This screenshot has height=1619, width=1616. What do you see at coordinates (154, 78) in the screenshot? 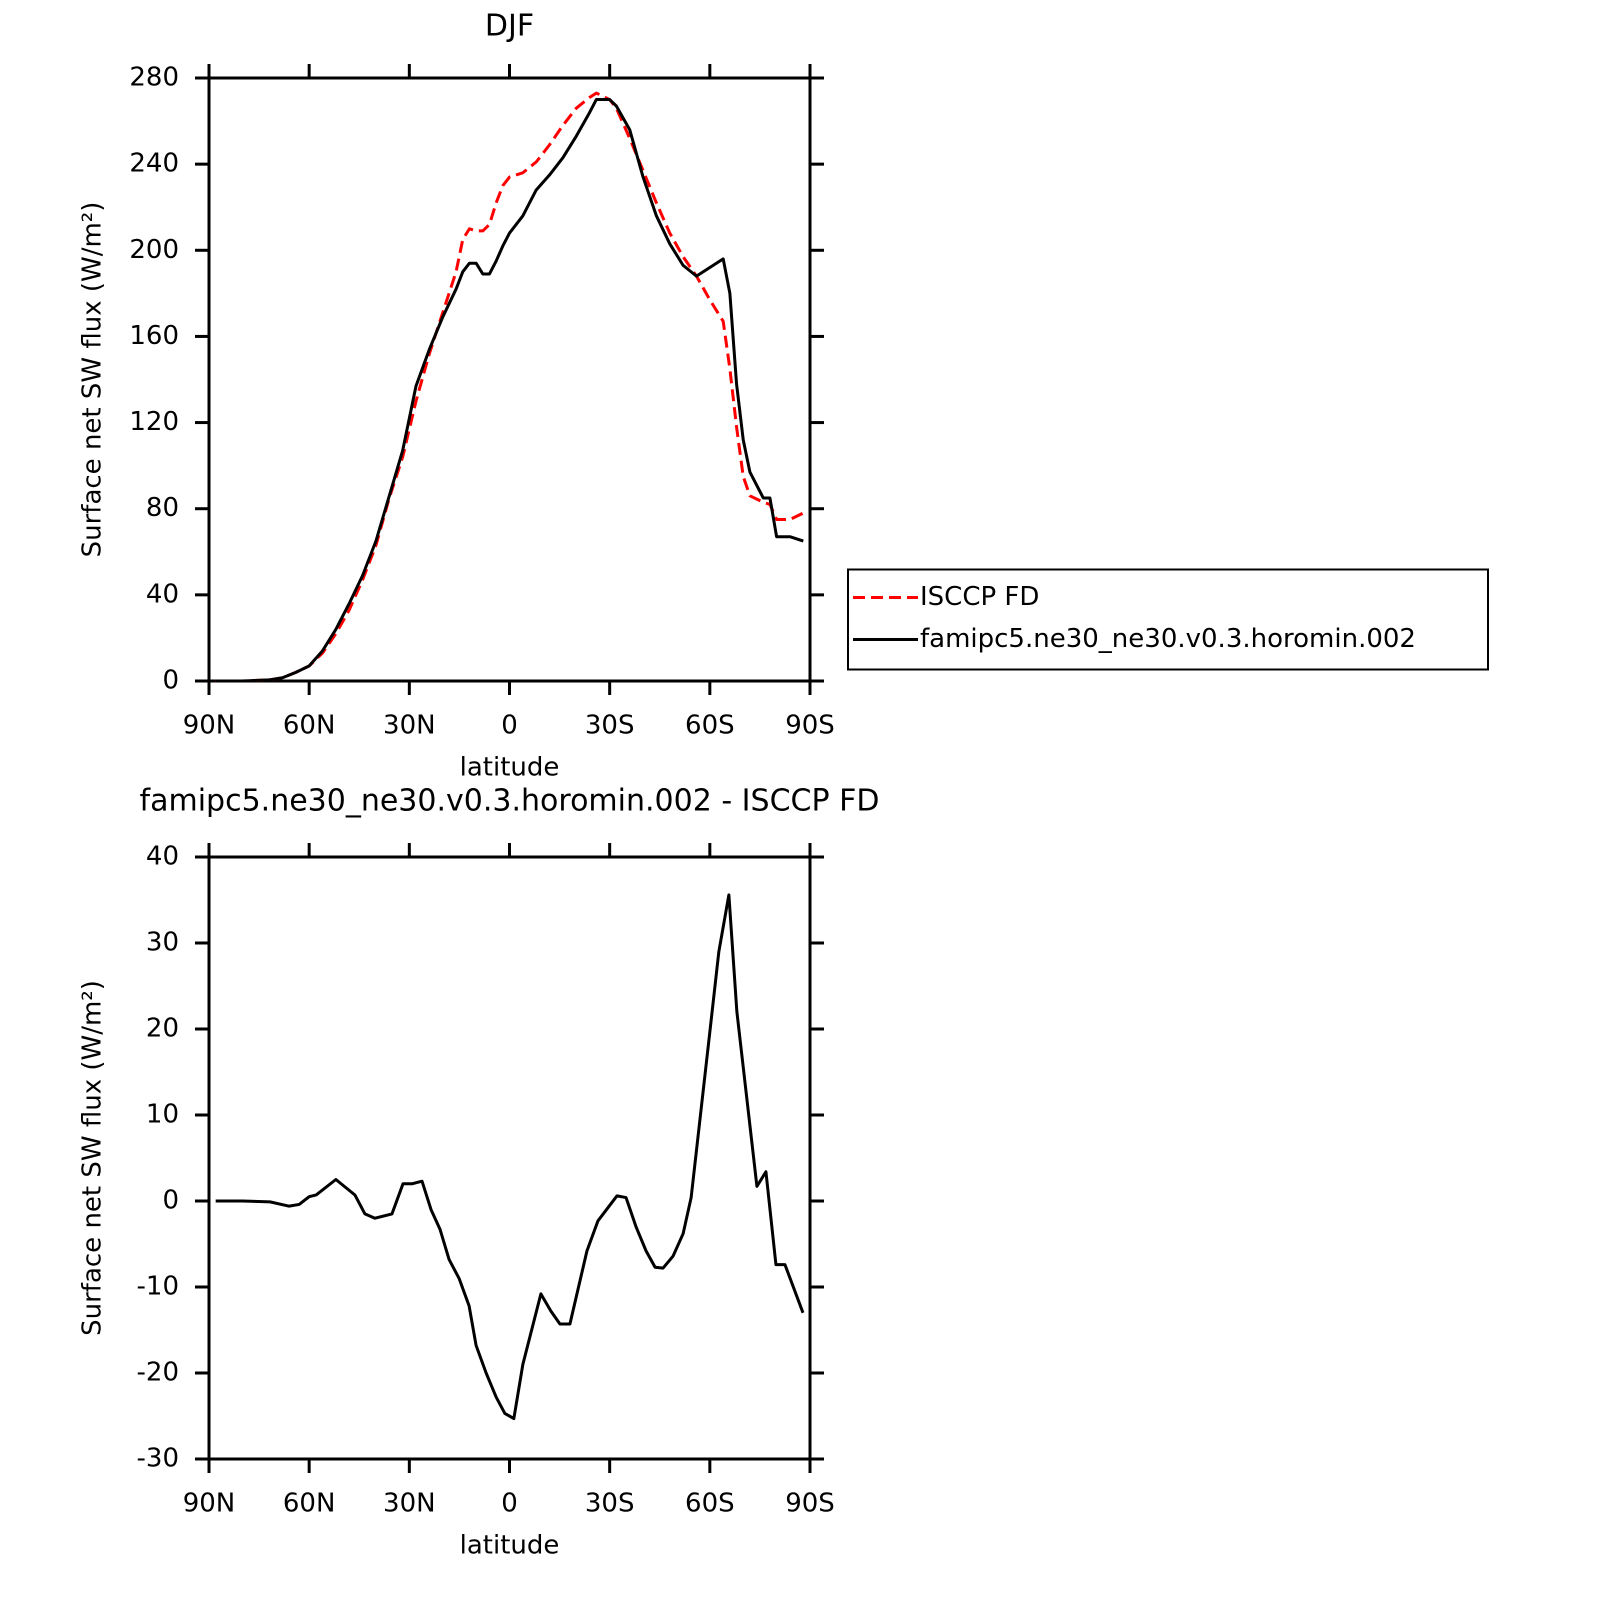
I see `y-tick-label: 280` at bounding box center [154, 78].